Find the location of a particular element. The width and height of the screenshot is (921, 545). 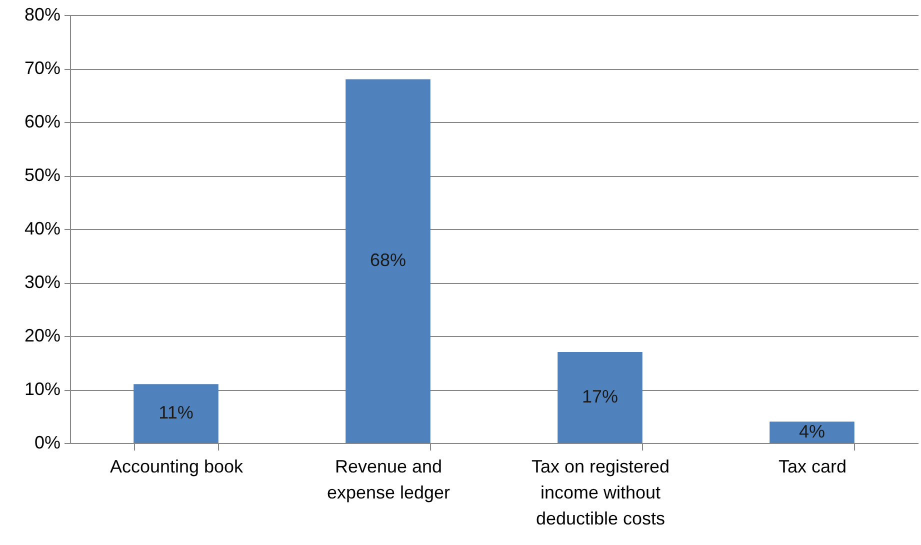

data-label: 11% is located at coordinates (176, 412).